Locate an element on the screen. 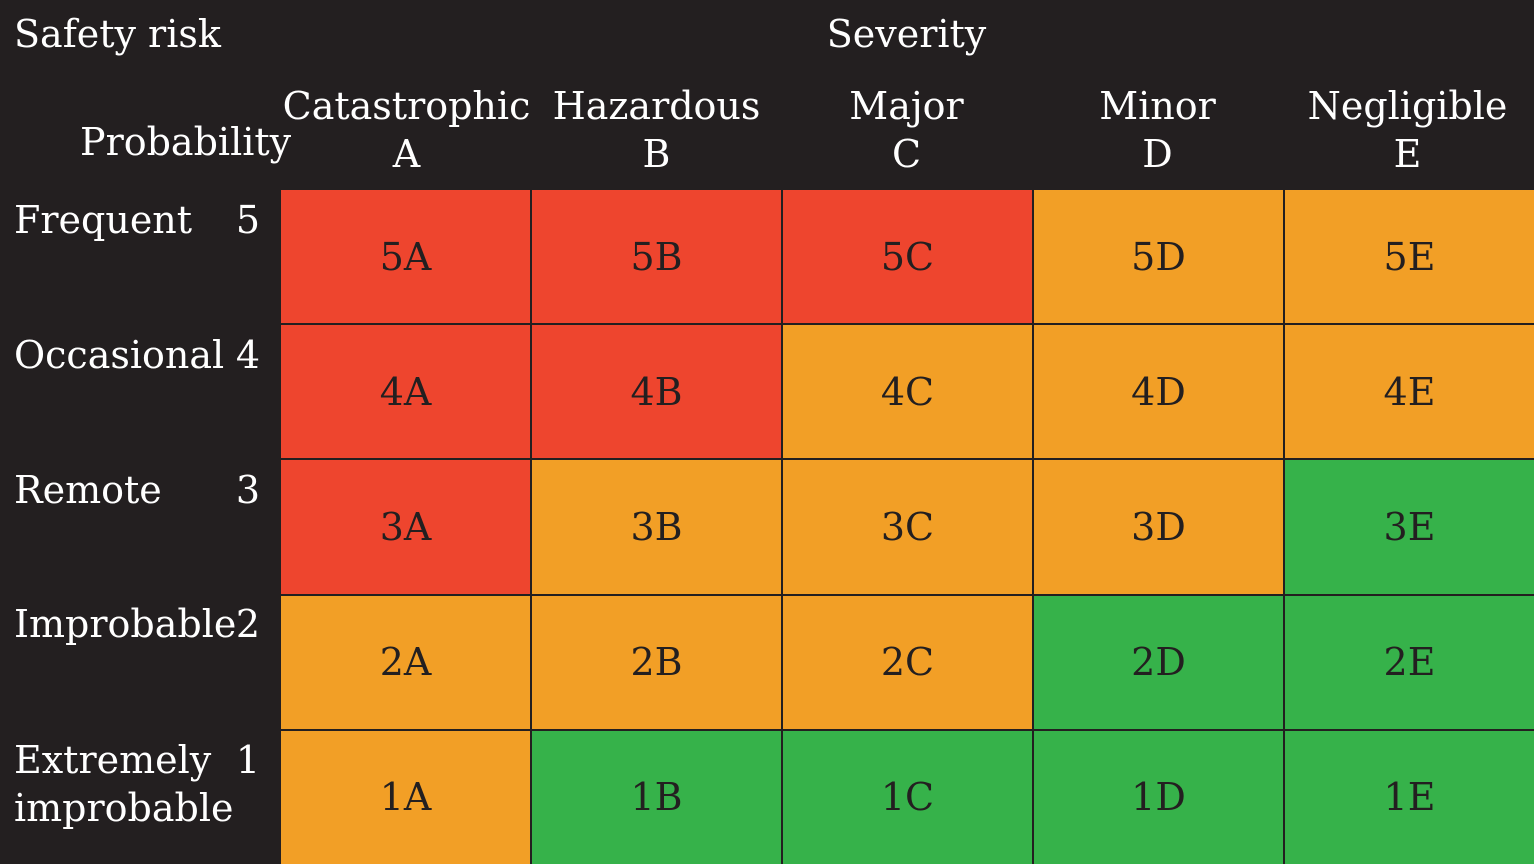 This screenshot has height=864, width=1534. probability-name: Occasional is located at coordinates (119, 355).